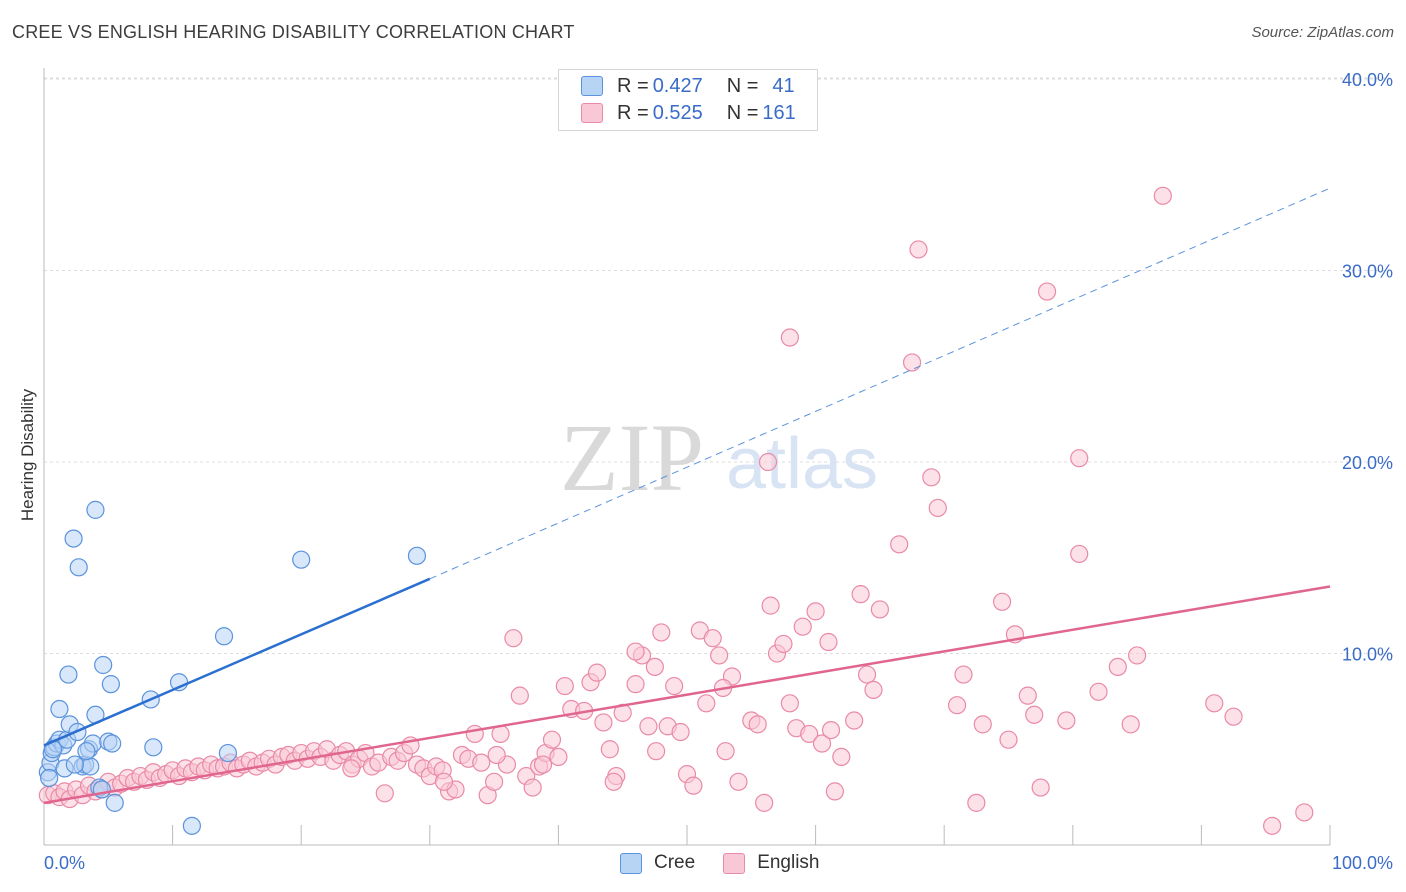  What do you see at coordinates (237, 662) in the screenshot?
I see `cree-trend-line` at bounding box center [237, 662].